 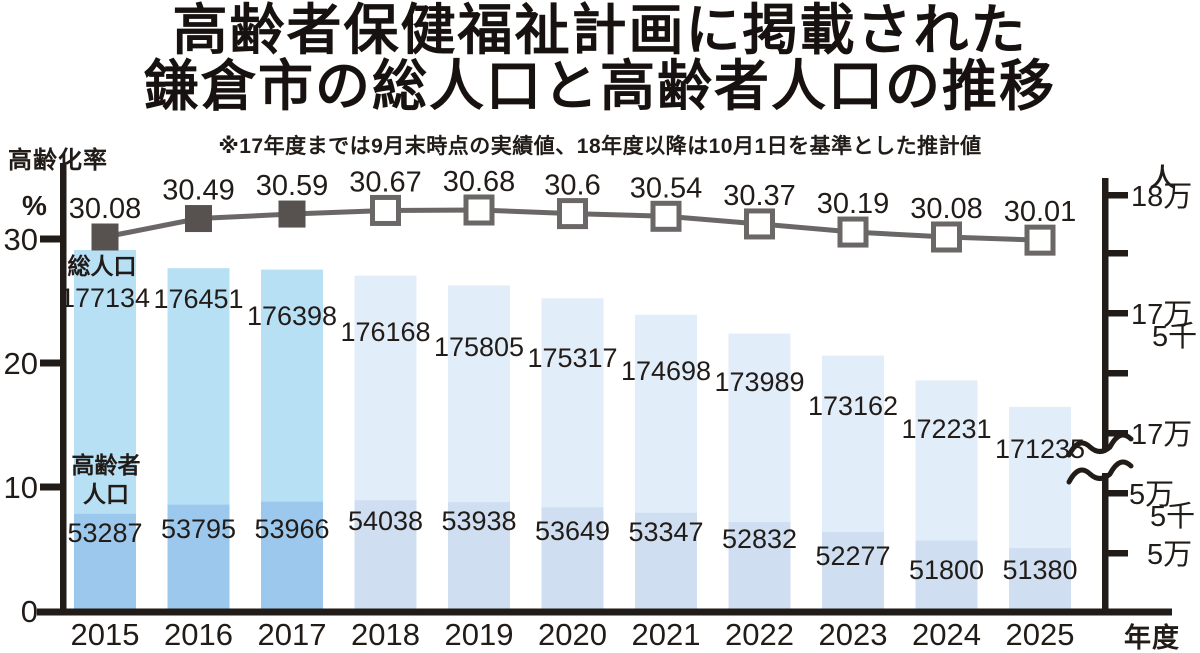 What do you see at coordinates (1040, 212) in the screenshot?
I see `rate-value-label: 30.01` at bounding box center [1040, 212].